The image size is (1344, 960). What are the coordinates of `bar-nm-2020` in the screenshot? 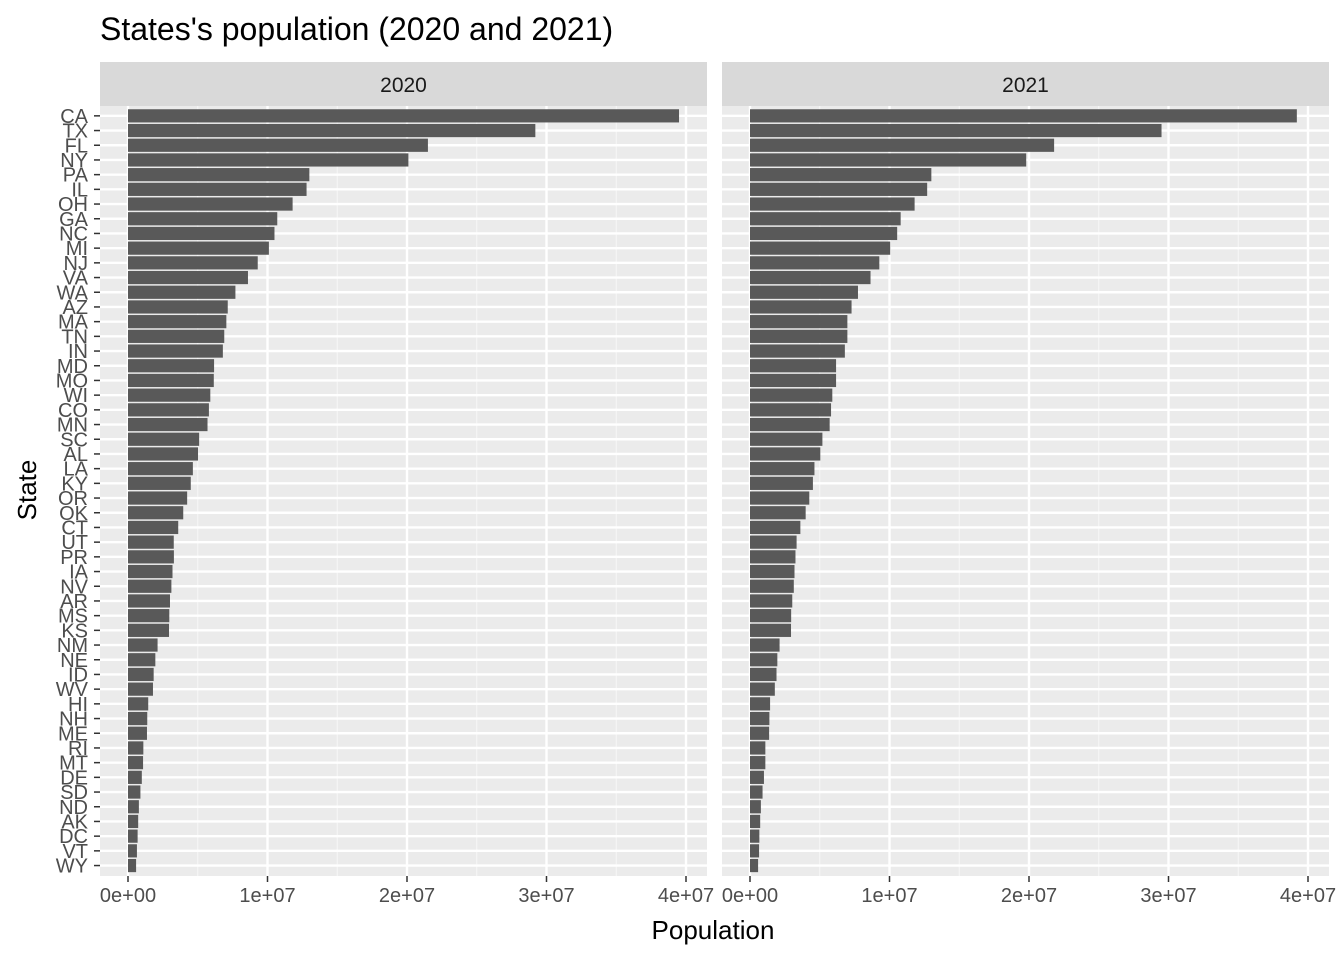 It's located at (143, 645).